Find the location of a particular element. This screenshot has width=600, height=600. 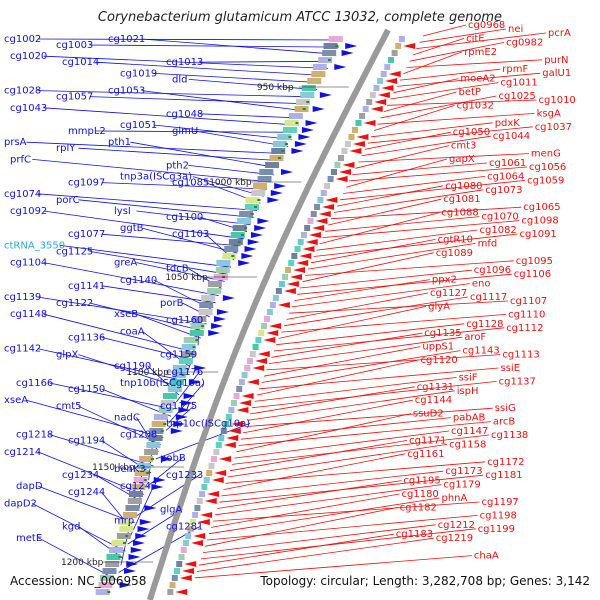

left-gene-label: cg1021 is located at coordinates (126, 39).